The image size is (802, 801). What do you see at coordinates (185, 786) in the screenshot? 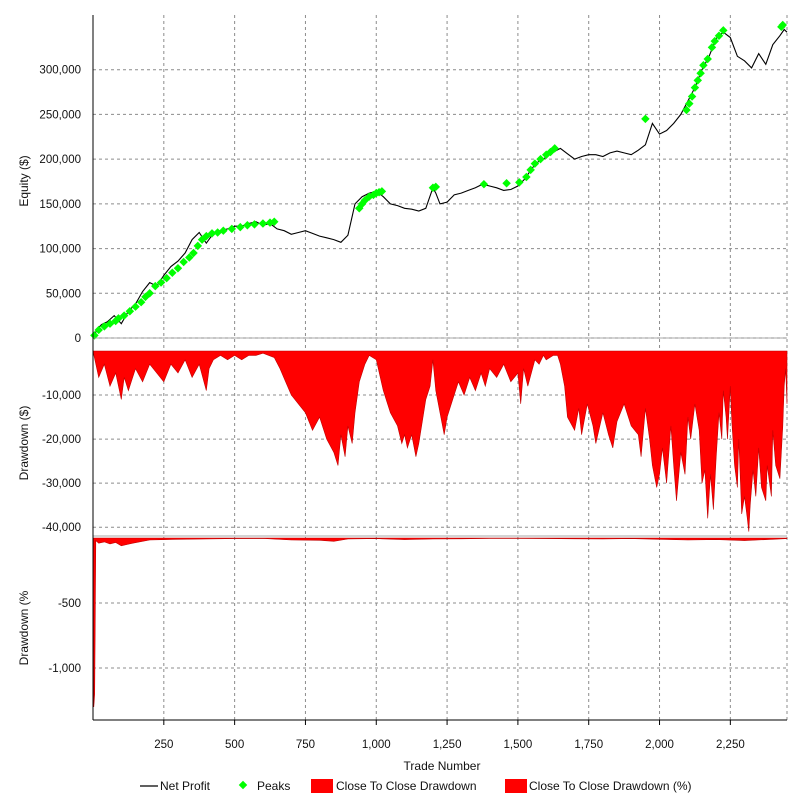
I see `net-profit-legend-label: Net Profit` at bounding box center [185, 786].